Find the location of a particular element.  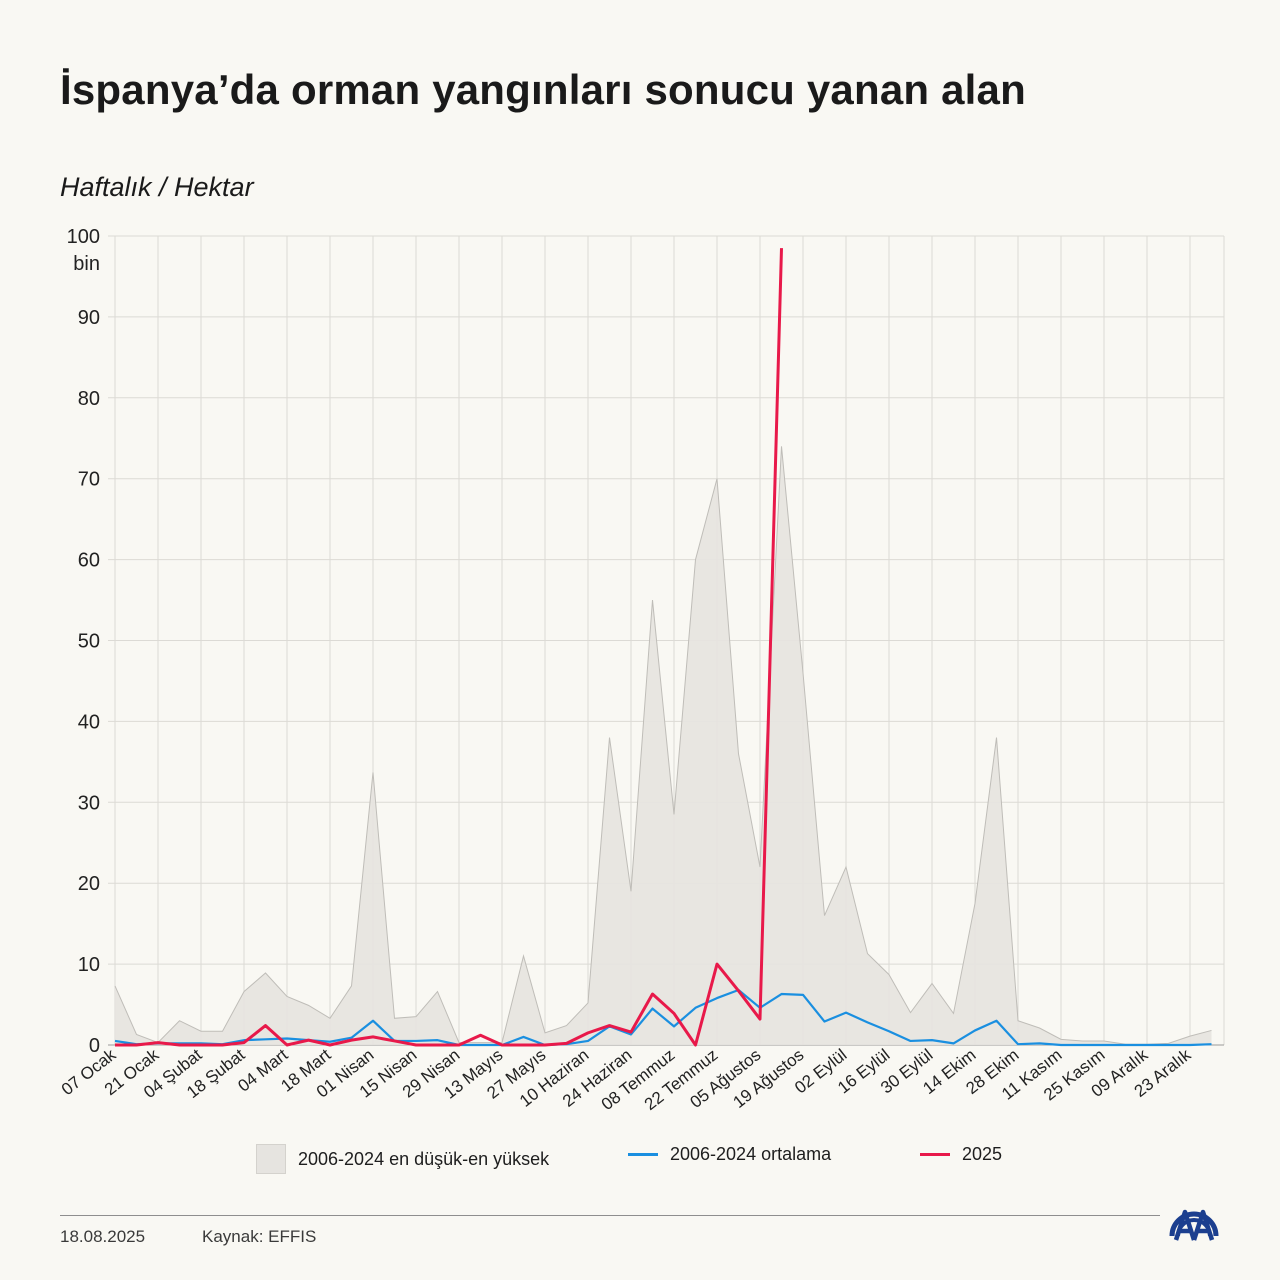

legend-swatch-average is located at coordinates (643, 1154).